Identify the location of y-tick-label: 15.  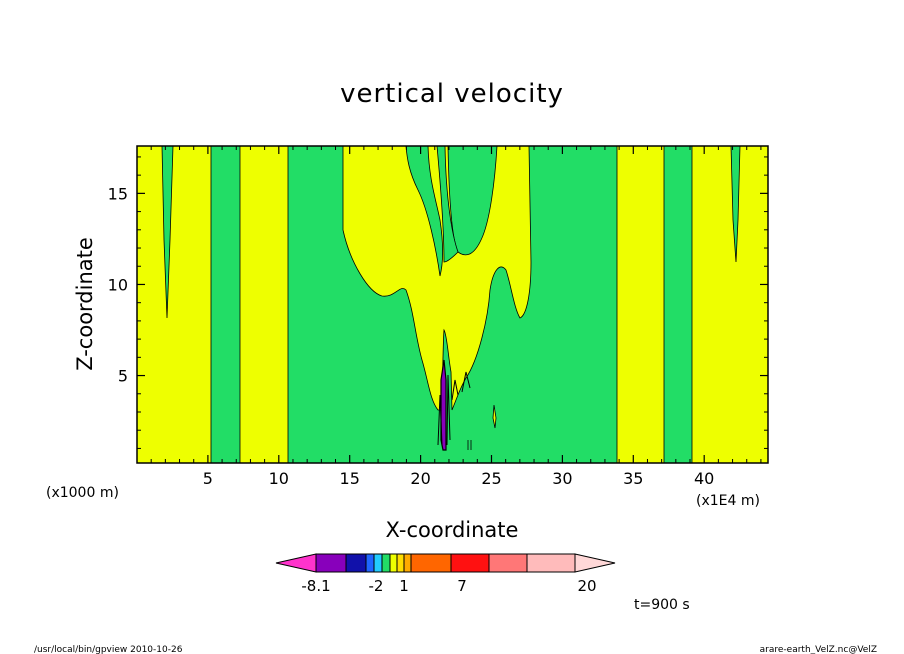
(118, 193).